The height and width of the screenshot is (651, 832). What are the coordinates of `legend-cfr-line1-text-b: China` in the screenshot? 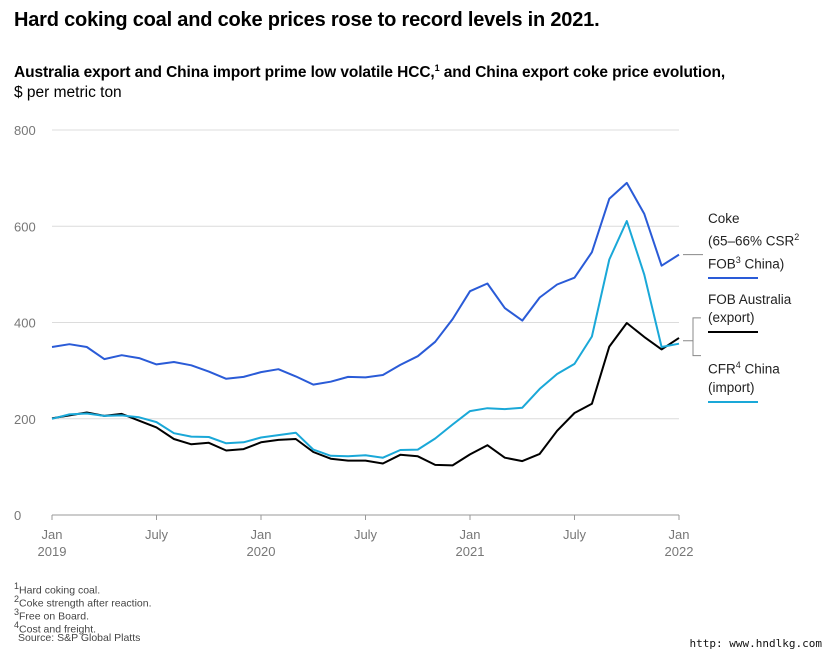 It's located at (760, 369).